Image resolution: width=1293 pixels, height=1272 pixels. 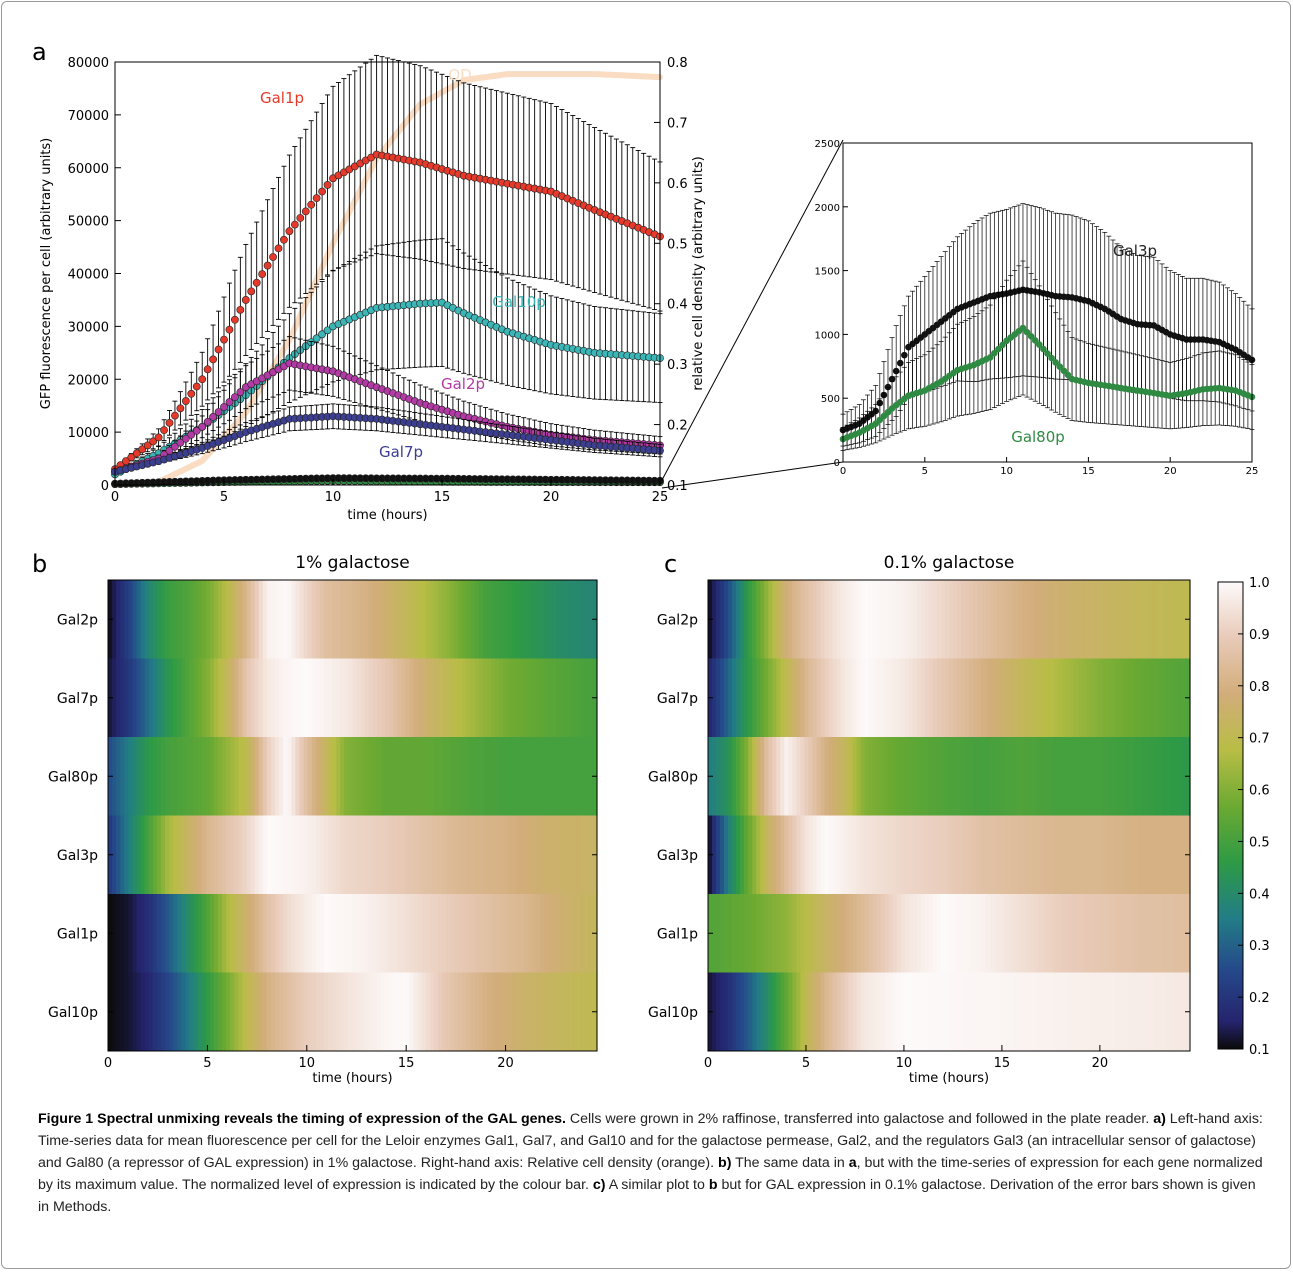 What do you see at coordinates (88, 433) in the screenshot?
I see `y-tick-label: 10000` at bounding box center [88, 433].